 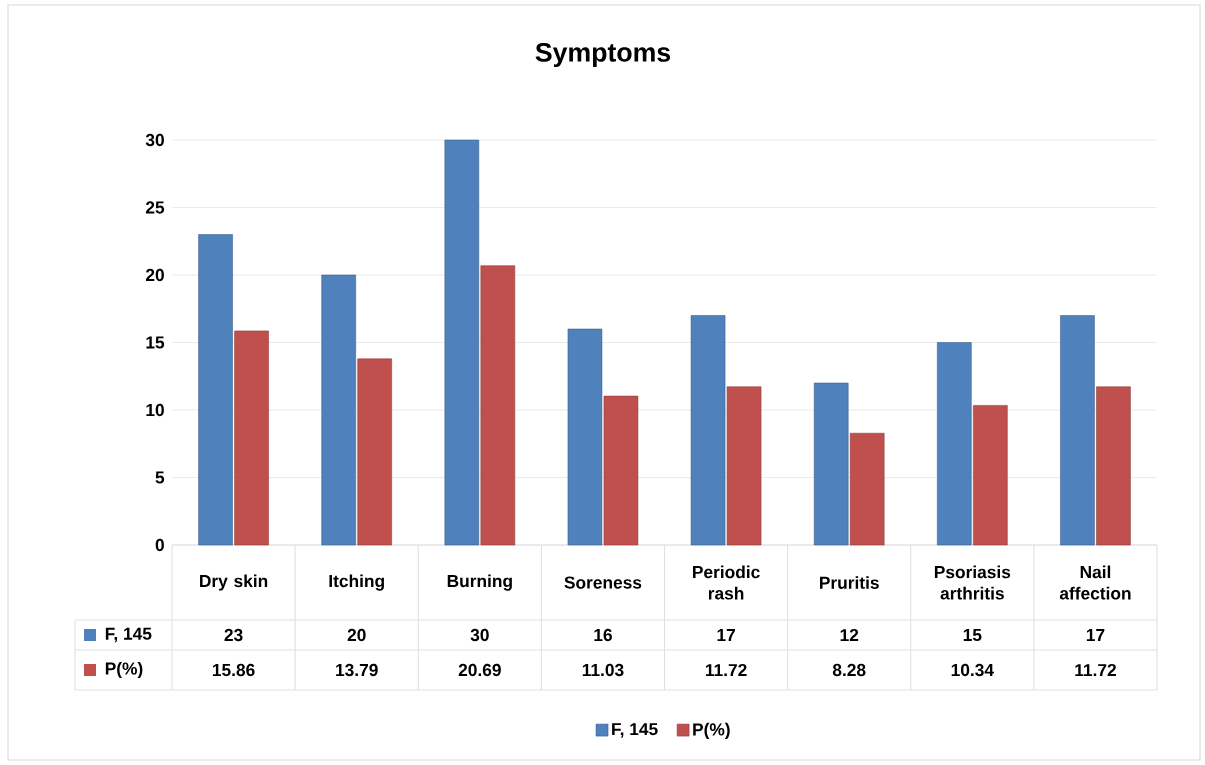 I want to click on data-label: 20, so click(x=356, y=635).